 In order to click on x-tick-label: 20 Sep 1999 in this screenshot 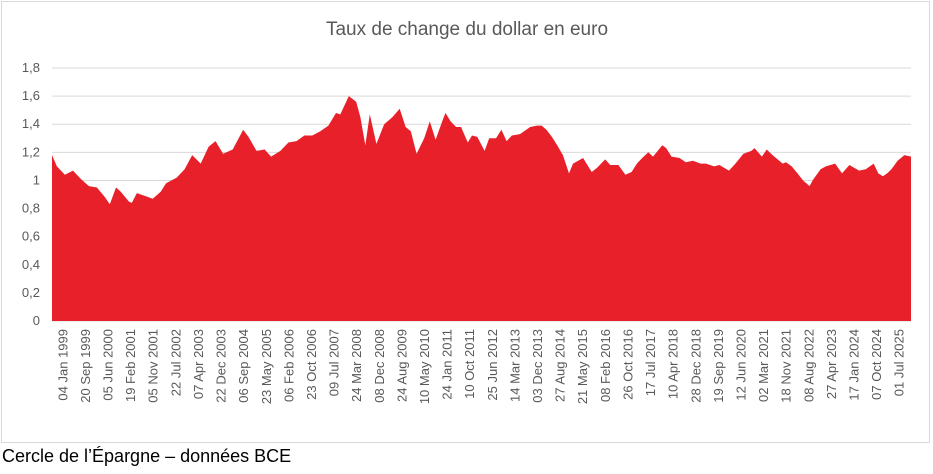, I will do `click(85, 366)`.